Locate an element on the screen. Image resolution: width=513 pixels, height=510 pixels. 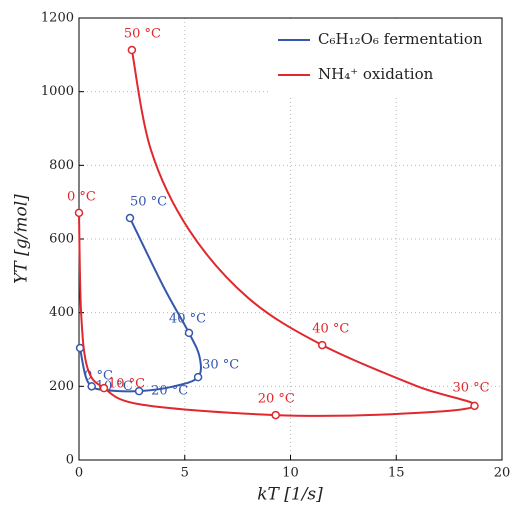
x-tick-label: 10 is located at coordinates (290, 473).